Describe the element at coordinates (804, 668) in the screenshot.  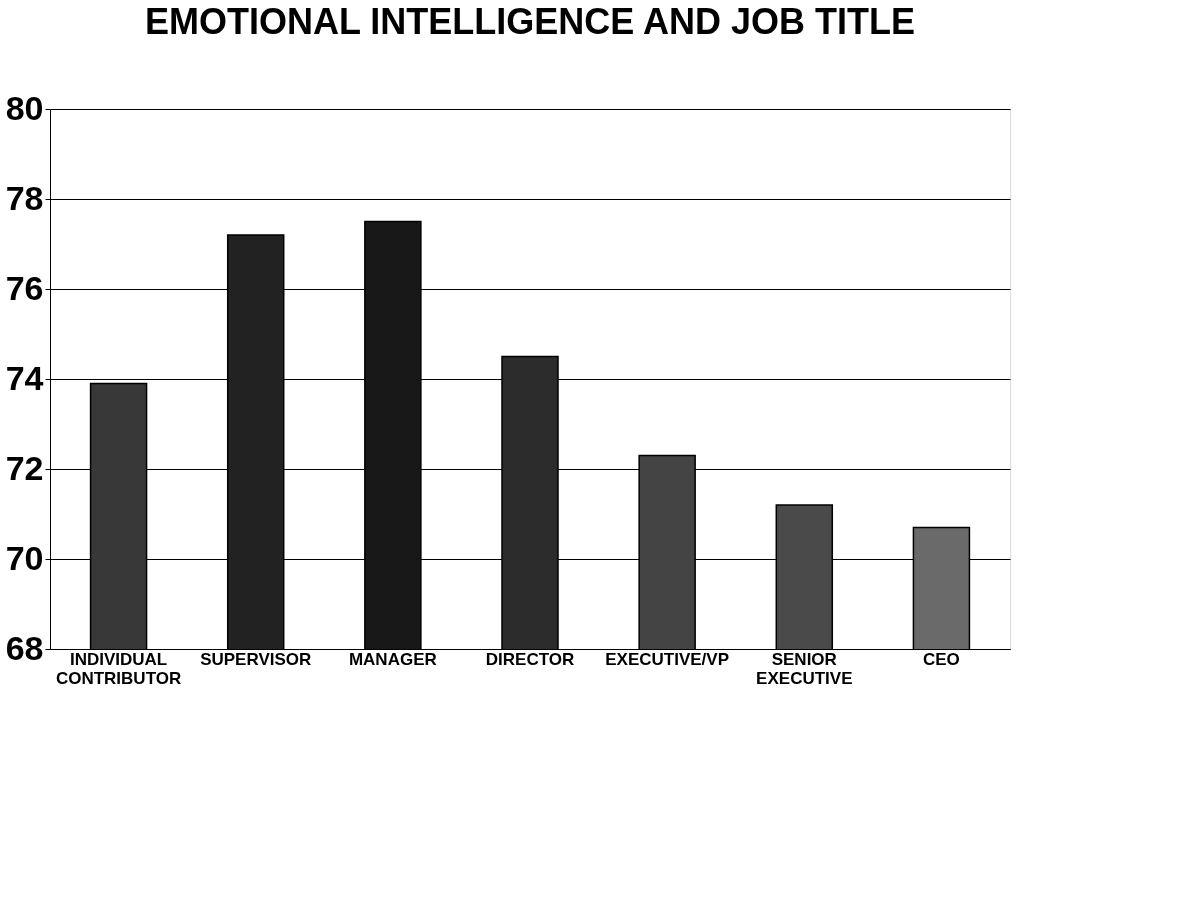
I see `x-tick-label: SENIOR EXECUTIVE` at that location.